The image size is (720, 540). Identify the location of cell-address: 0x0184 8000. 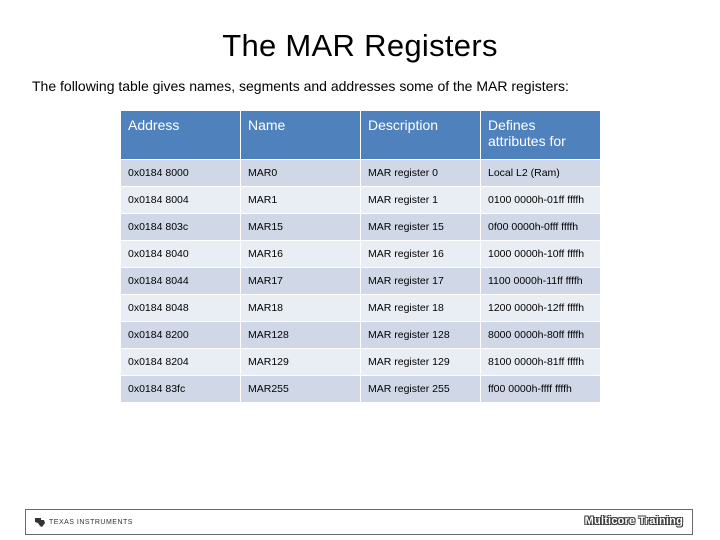
(180, 173).